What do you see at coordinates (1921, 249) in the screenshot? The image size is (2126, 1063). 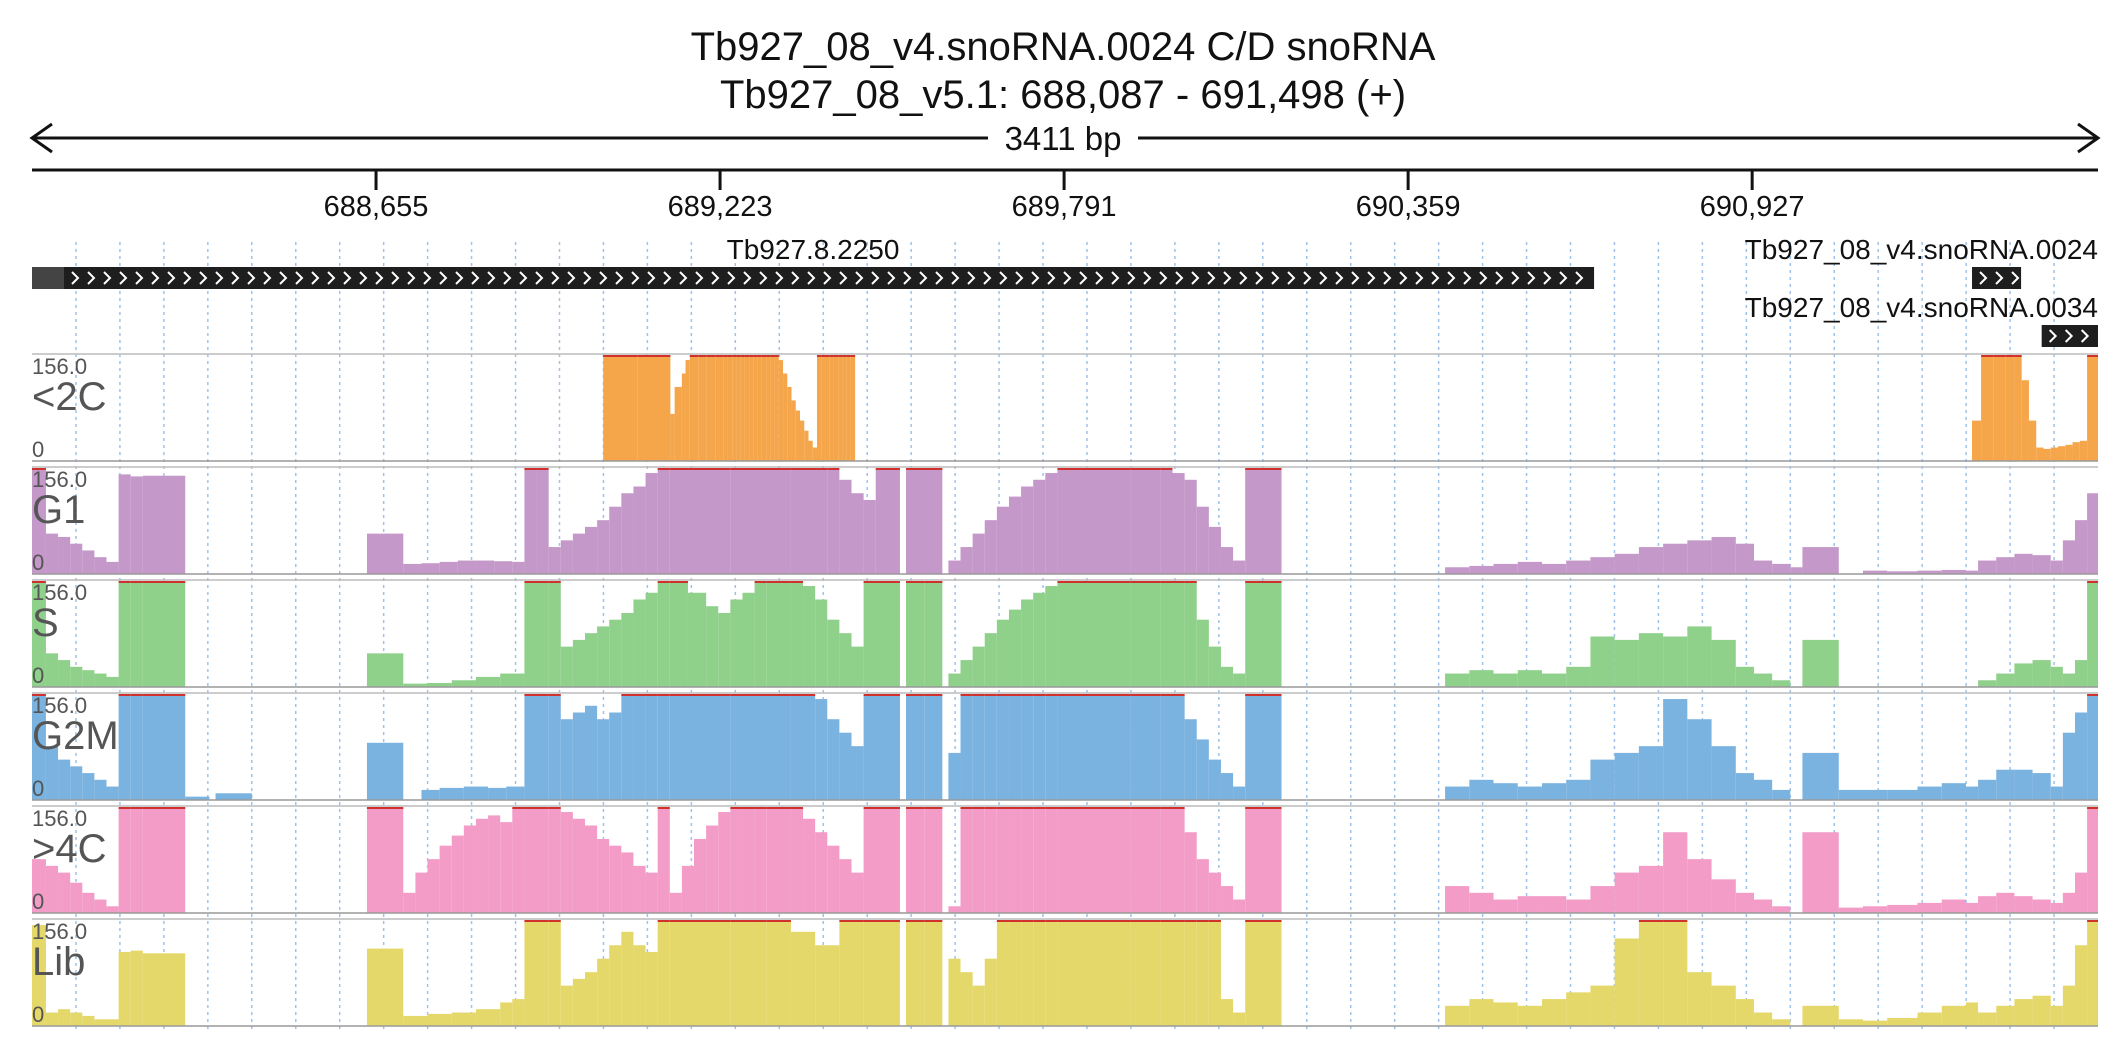 I see `gene-label: Tb927_08_v4.snoRNA.0024` at bounding box center [1921, 249].